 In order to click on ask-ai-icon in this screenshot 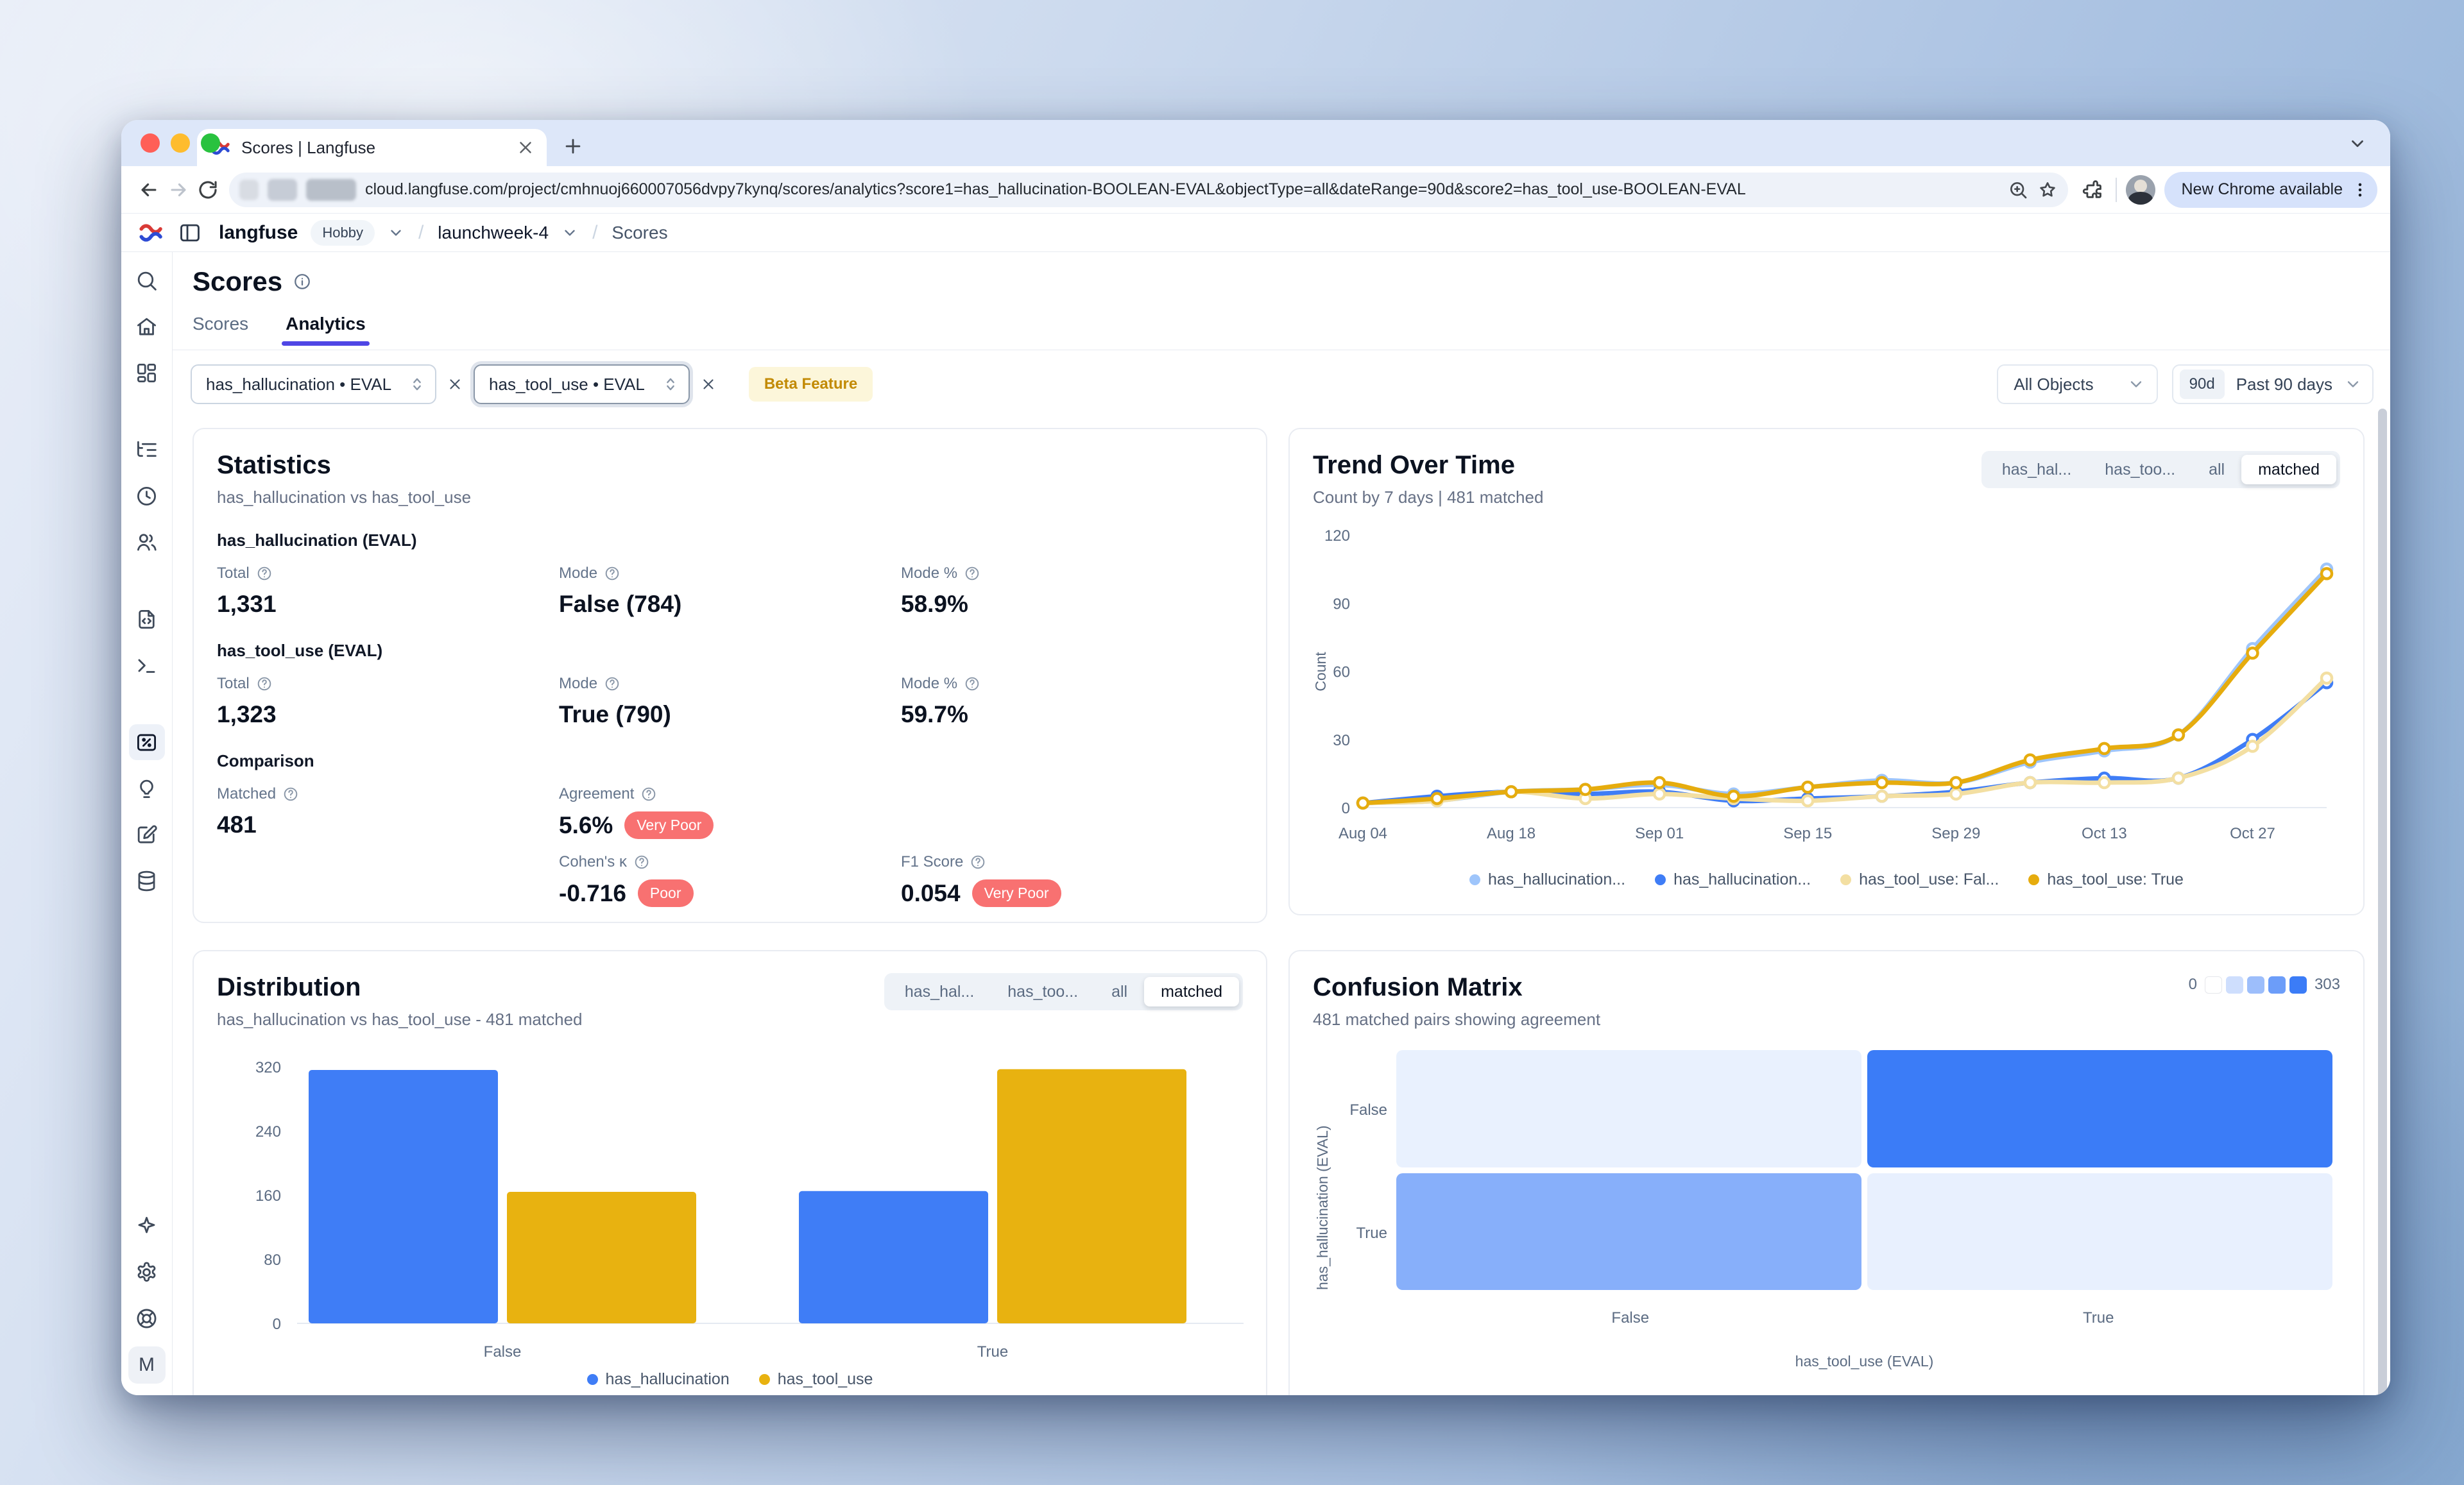, I will do `click(147, 1224)`.